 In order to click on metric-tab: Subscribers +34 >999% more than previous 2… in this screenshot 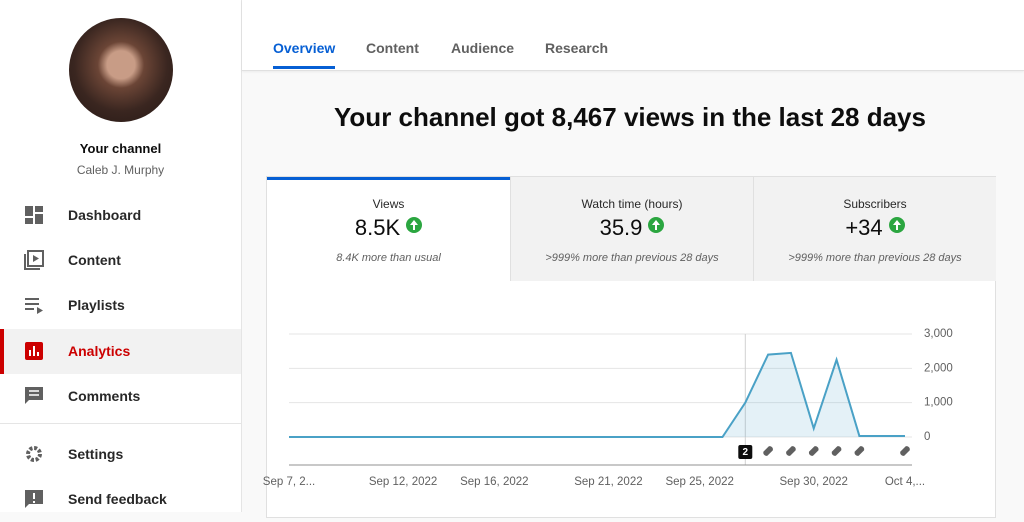, I will do `click(874, 229)`.